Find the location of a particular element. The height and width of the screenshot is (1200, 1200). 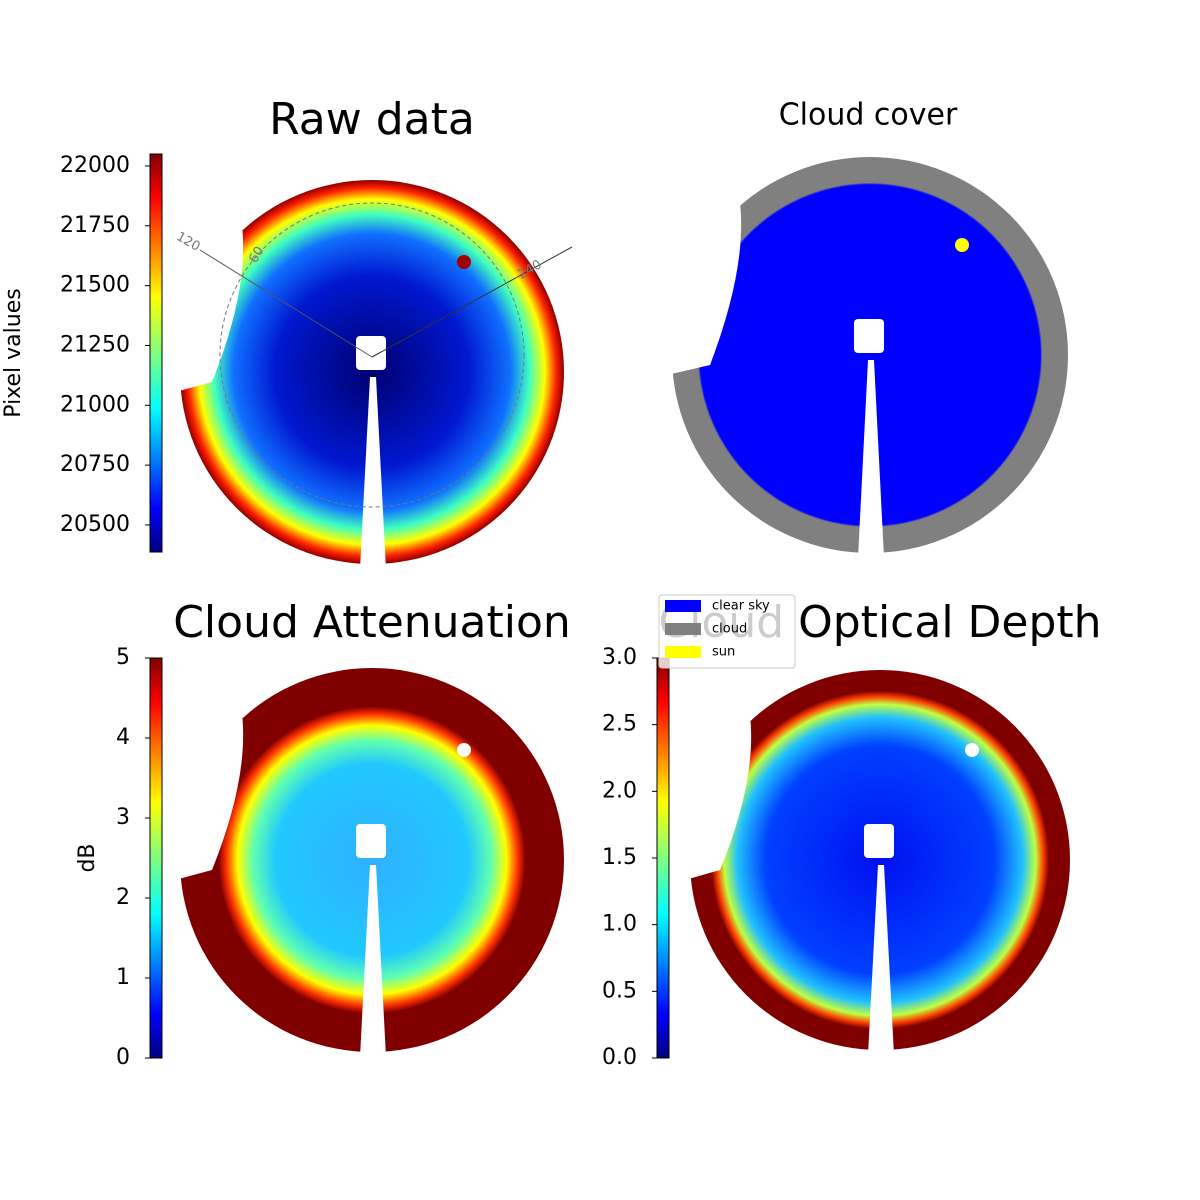

colorbar-tick-label: 20750 is located at coordinates (95, 464).